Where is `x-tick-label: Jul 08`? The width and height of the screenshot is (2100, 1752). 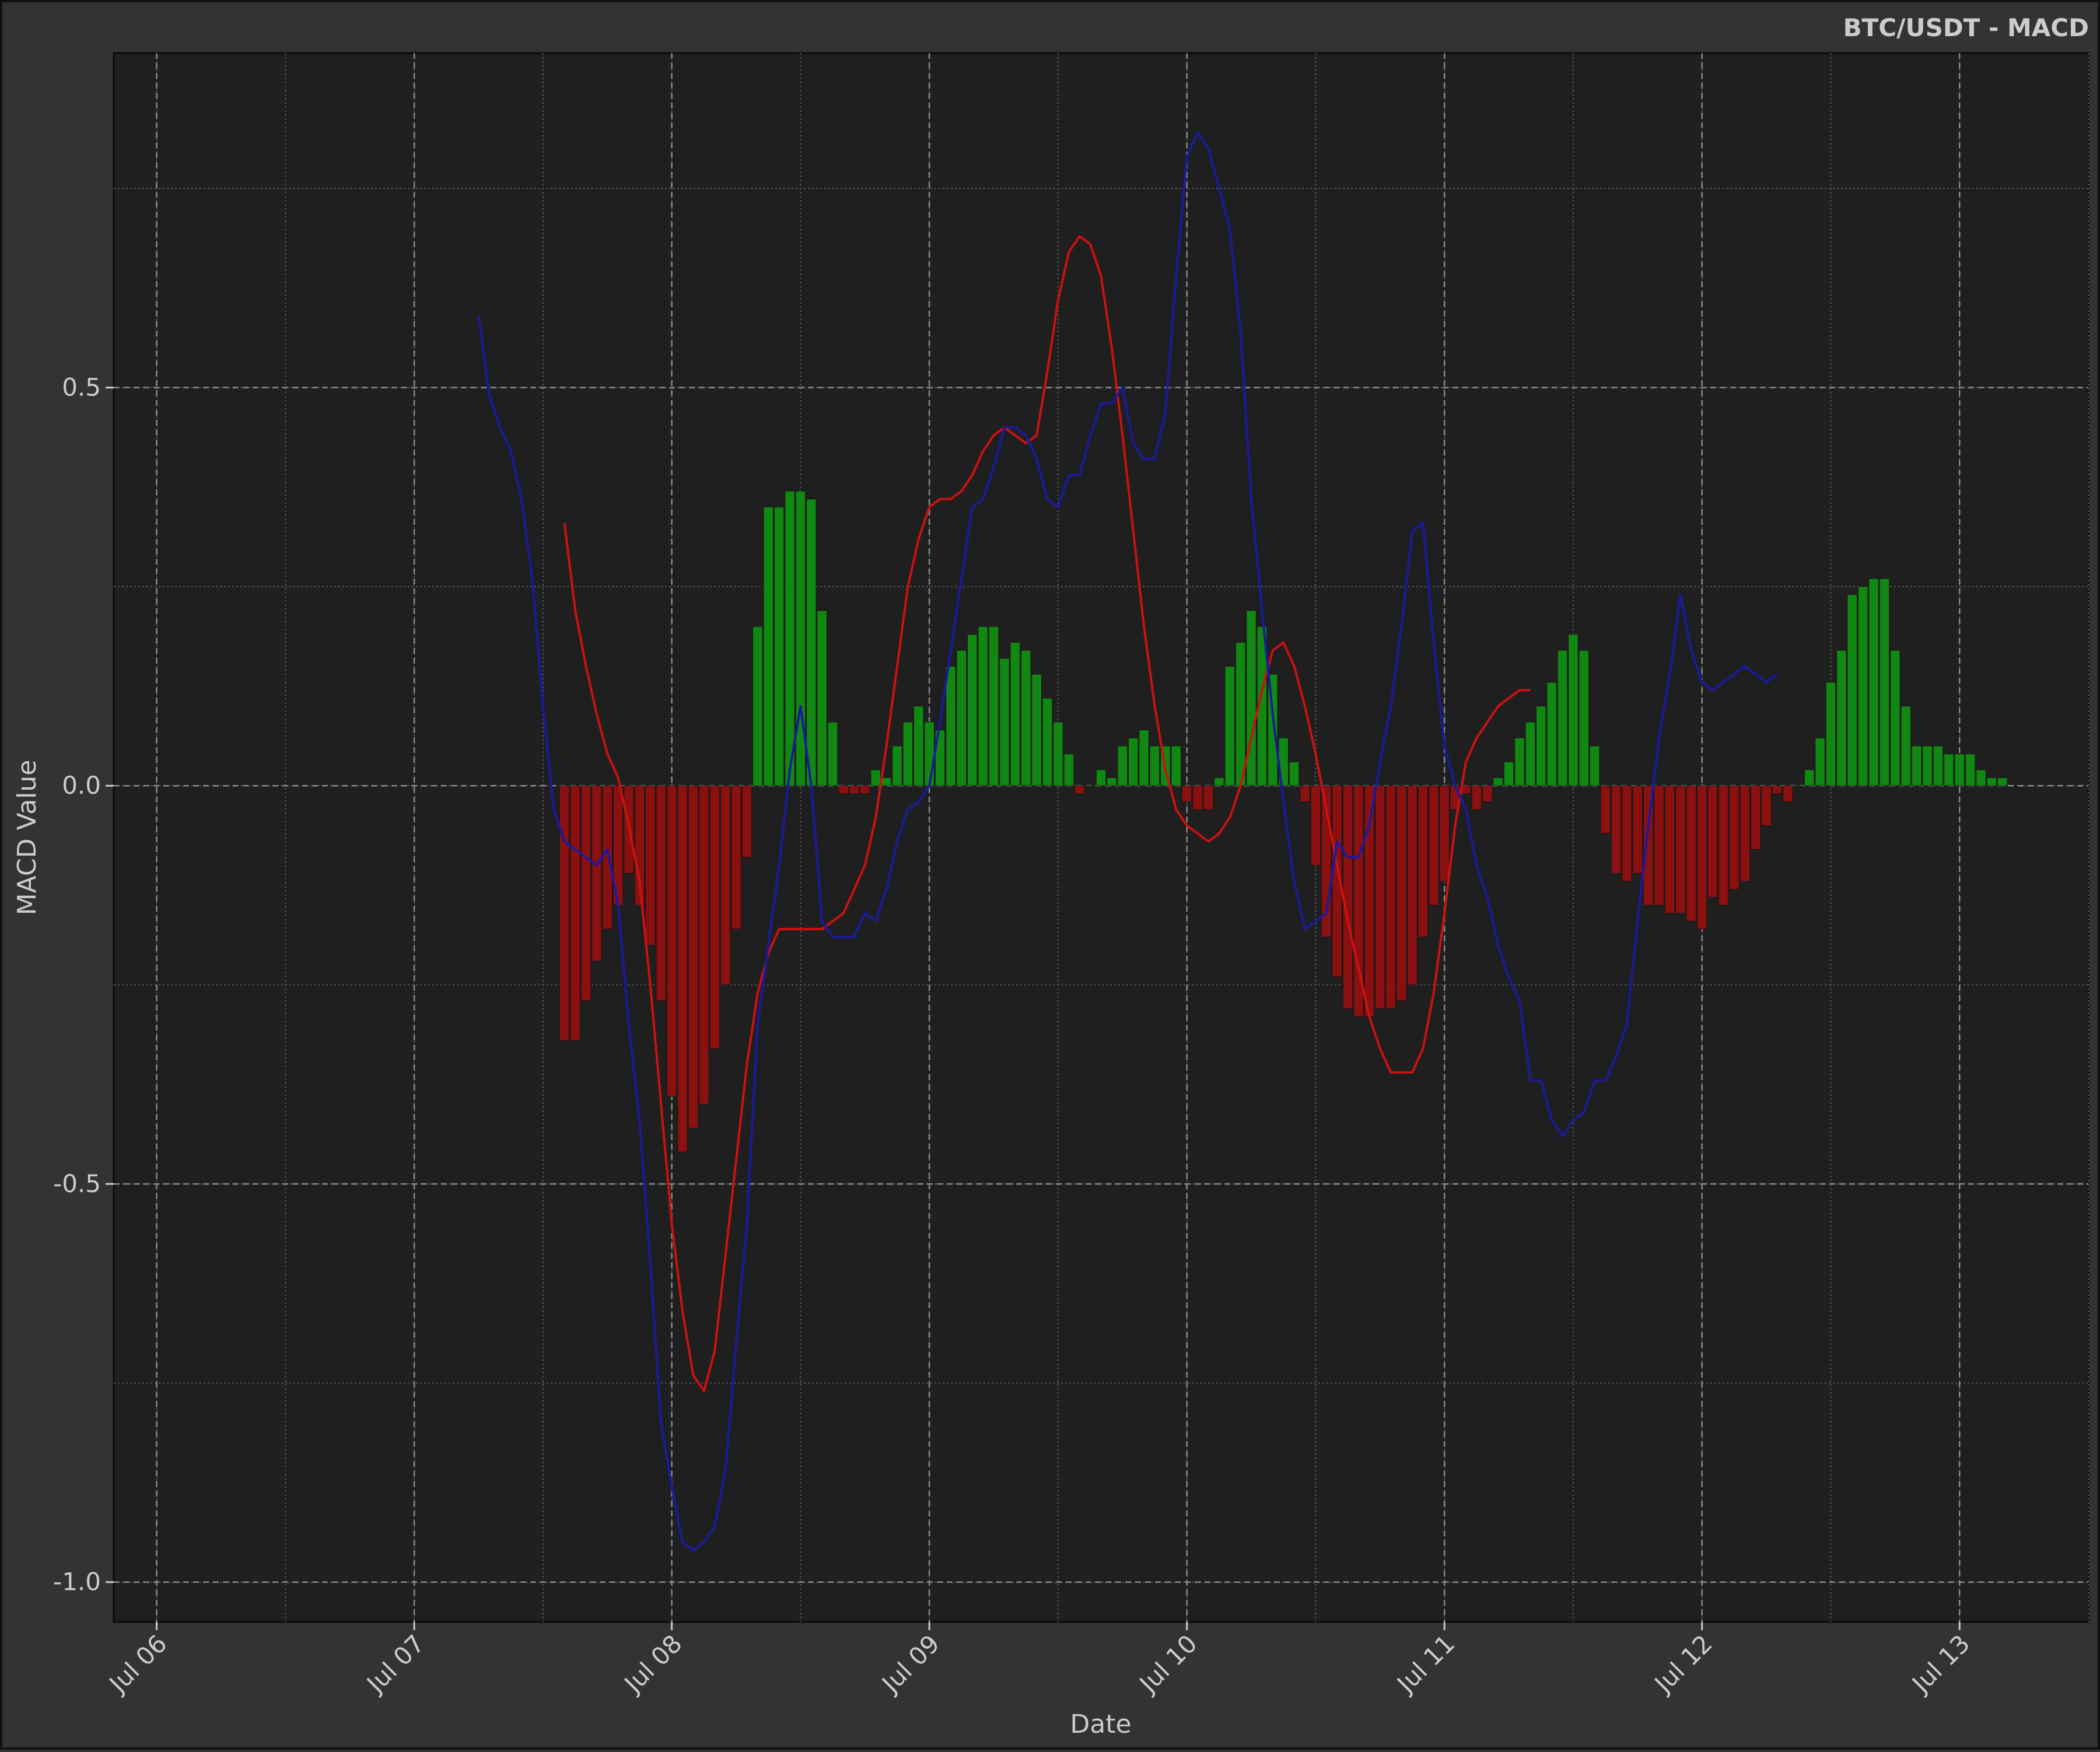
x-tick-label: Jul 08 is located at coordinates (653, 1664).